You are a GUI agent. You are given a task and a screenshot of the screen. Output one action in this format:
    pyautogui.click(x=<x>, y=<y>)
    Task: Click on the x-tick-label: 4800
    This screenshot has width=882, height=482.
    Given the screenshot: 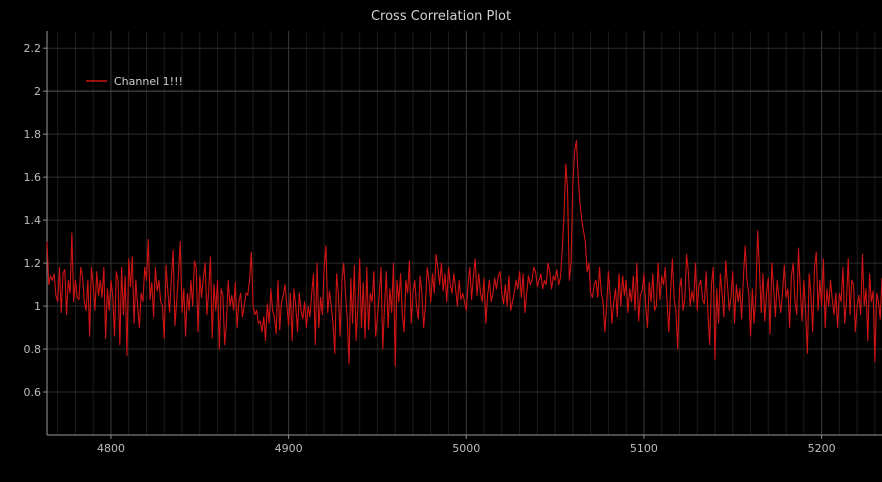 What is the action you would take?
    pyautogui.click(x=111, y=448)
    